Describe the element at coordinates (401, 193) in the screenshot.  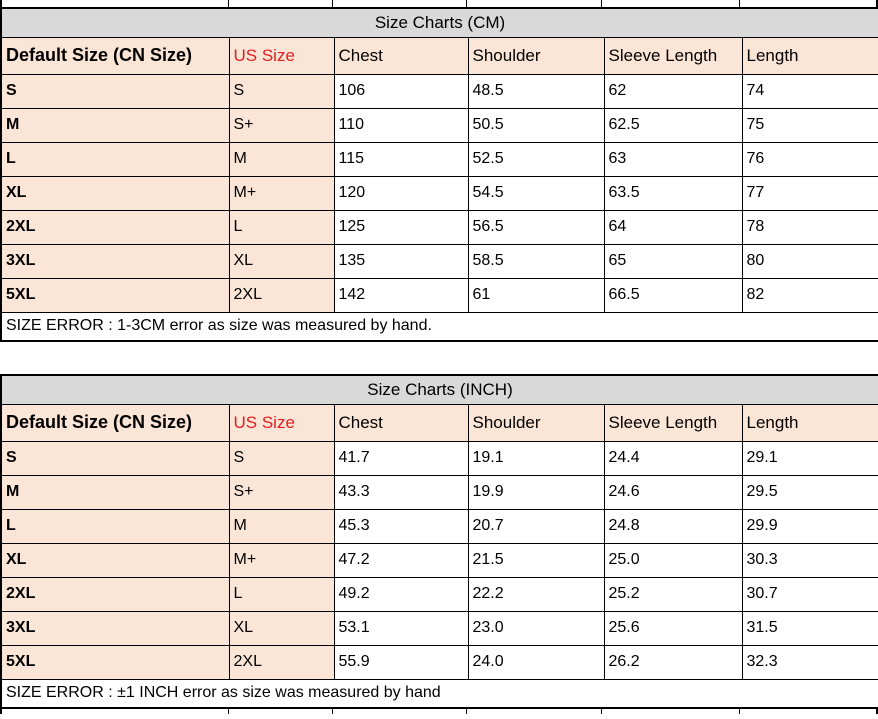
I see `size-cell: 120` at that location.